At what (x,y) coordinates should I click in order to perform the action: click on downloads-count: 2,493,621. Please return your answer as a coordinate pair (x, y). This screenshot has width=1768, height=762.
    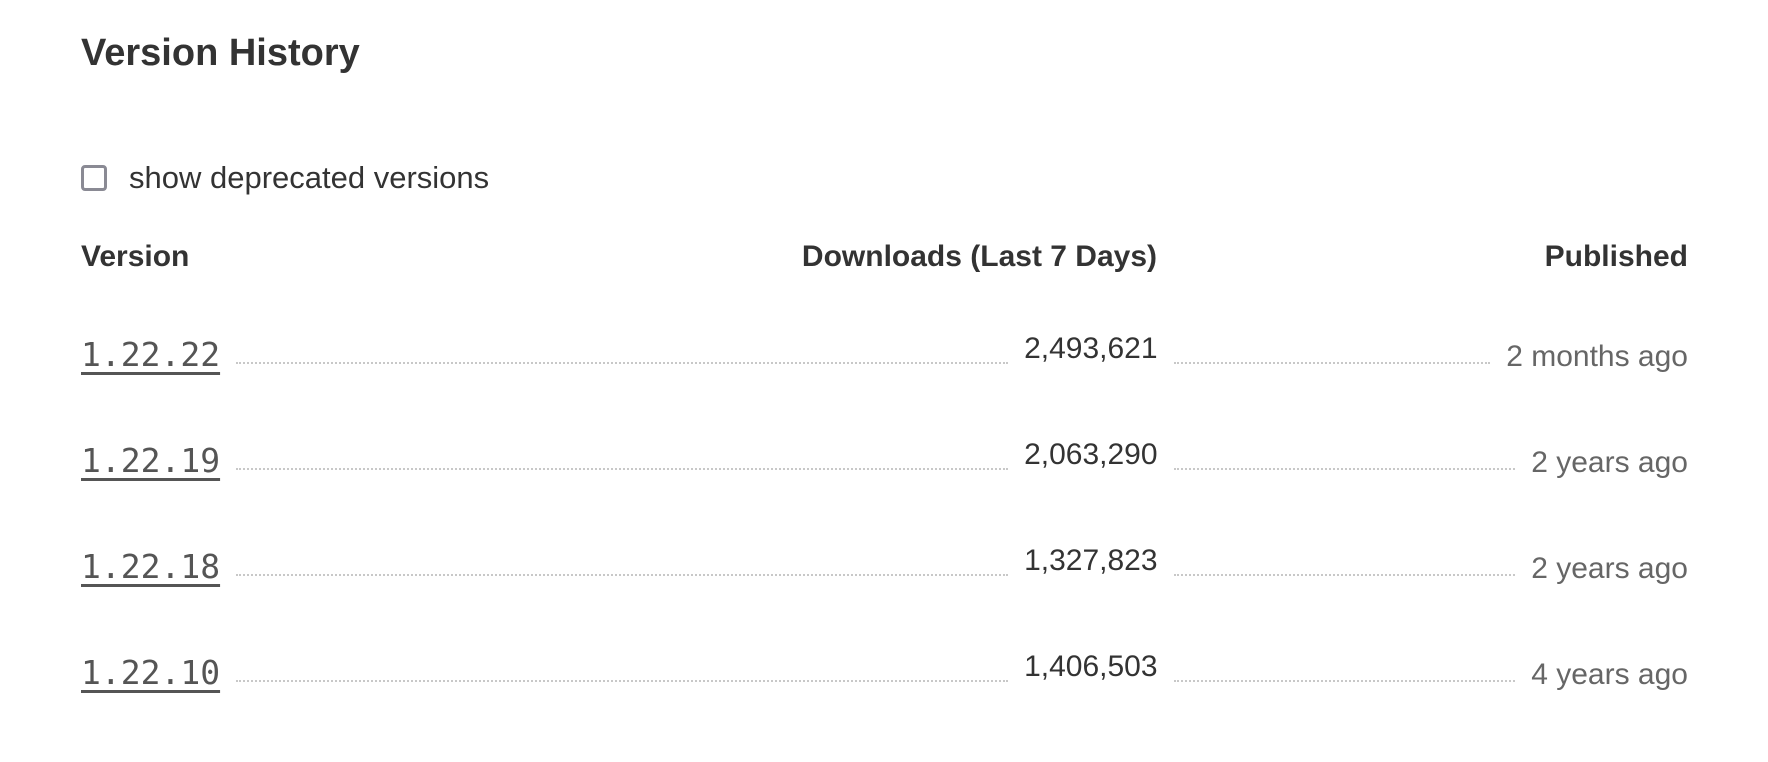
    Looking at the image, I should click on (1091, 348).